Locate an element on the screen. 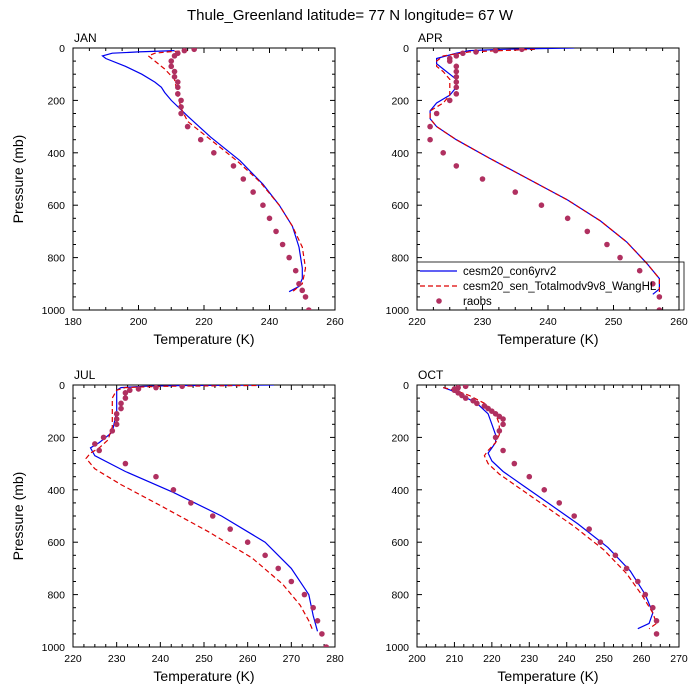 This screenshot has height=700, width=700. x-axis-title: Temperature (K) is located at coordinates (203, 676).